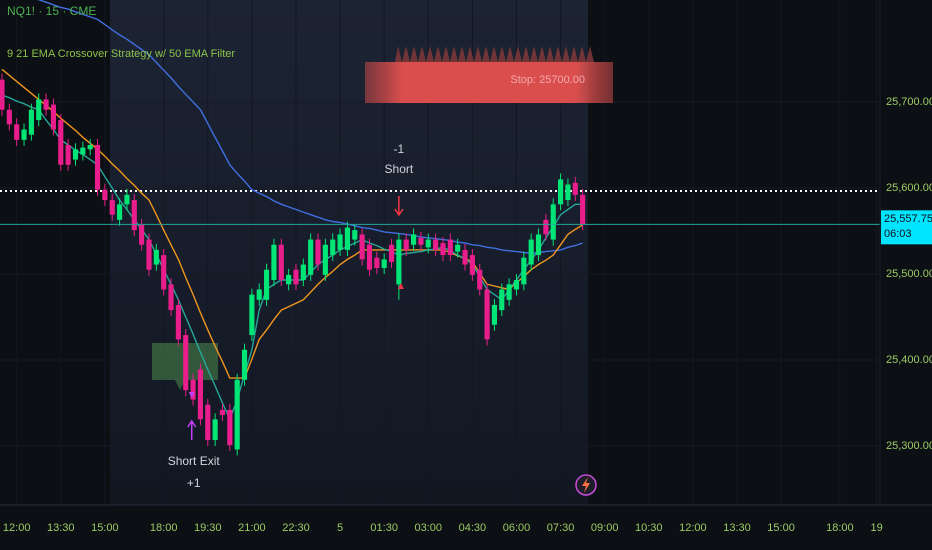 The image size is (932, 550). What do you see at coordinates (649, 528) in the screenshot?
I see `x-tick-label: 10:30` at bounding box center [649, 528].